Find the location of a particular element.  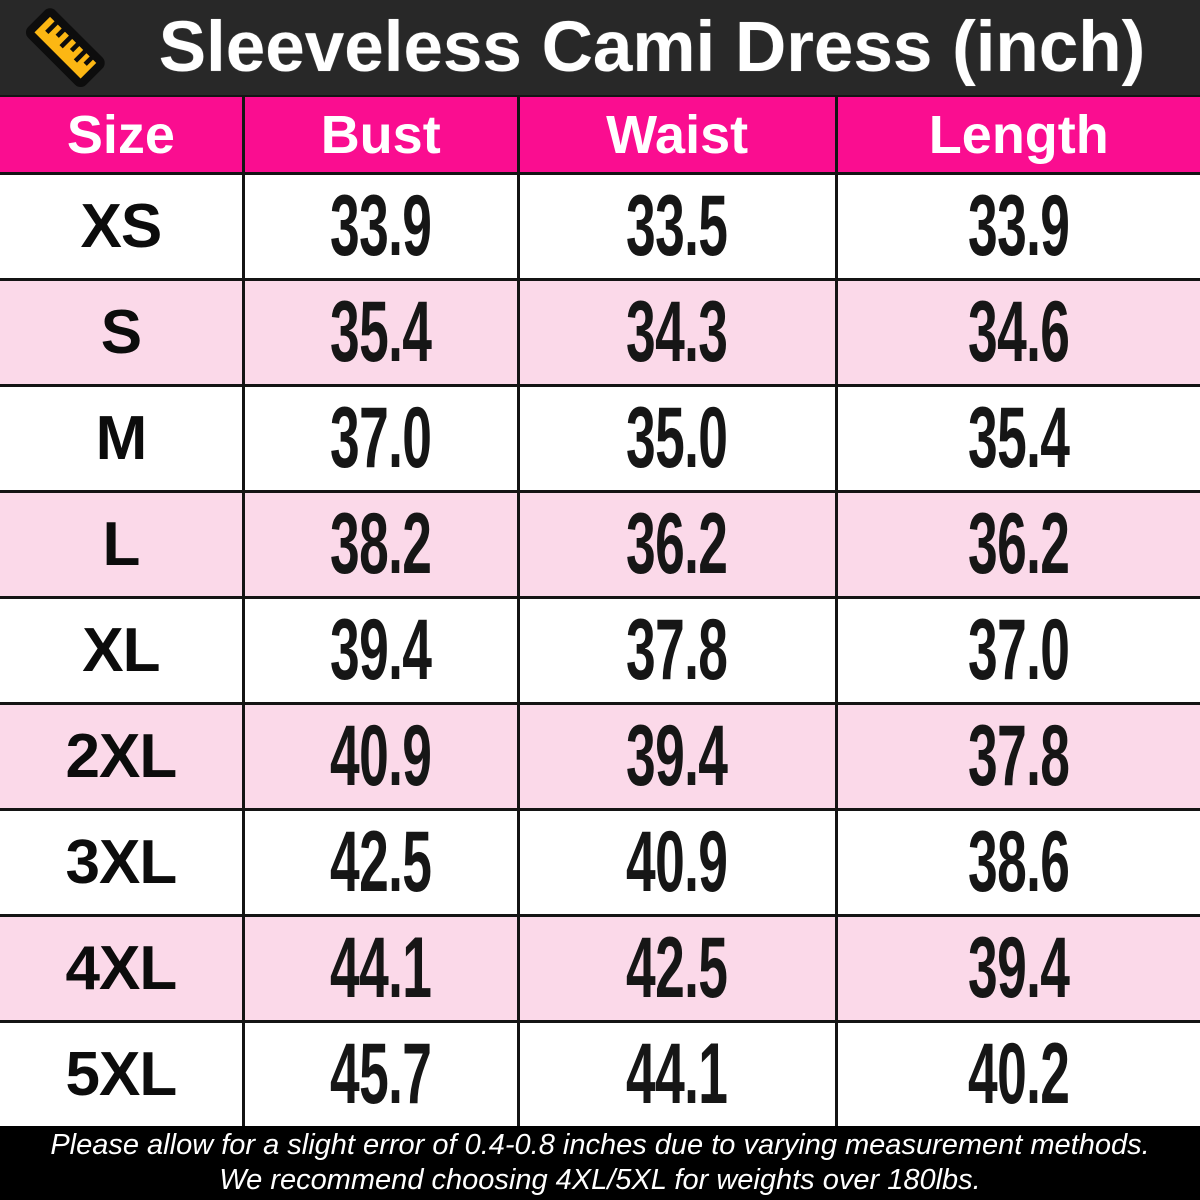

bust-cell: 44.1 is located at coordinates (382, 968).